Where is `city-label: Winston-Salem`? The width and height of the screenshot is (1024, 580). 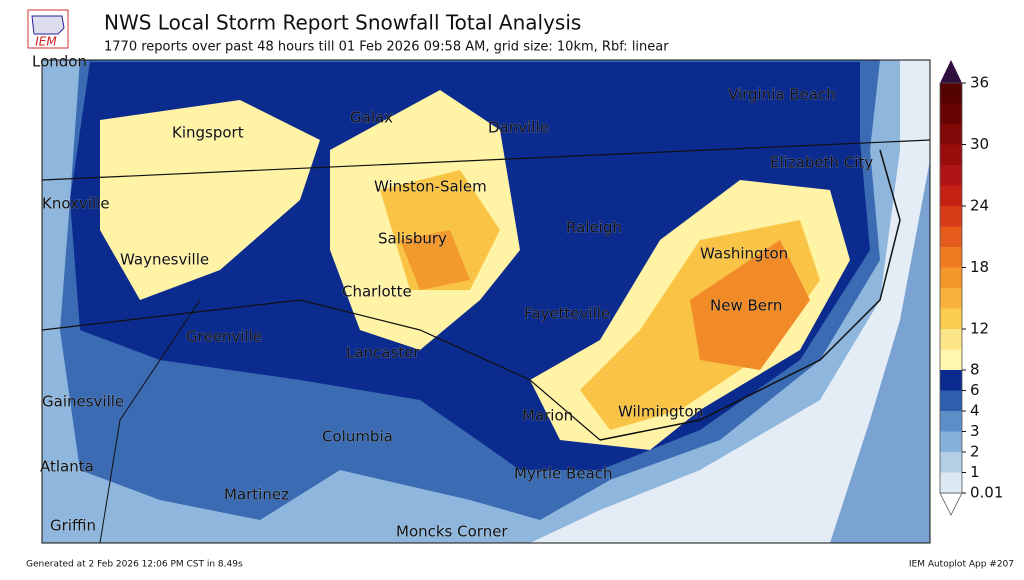 city-label: Winston-Salem is located at coordinates (430, 187).